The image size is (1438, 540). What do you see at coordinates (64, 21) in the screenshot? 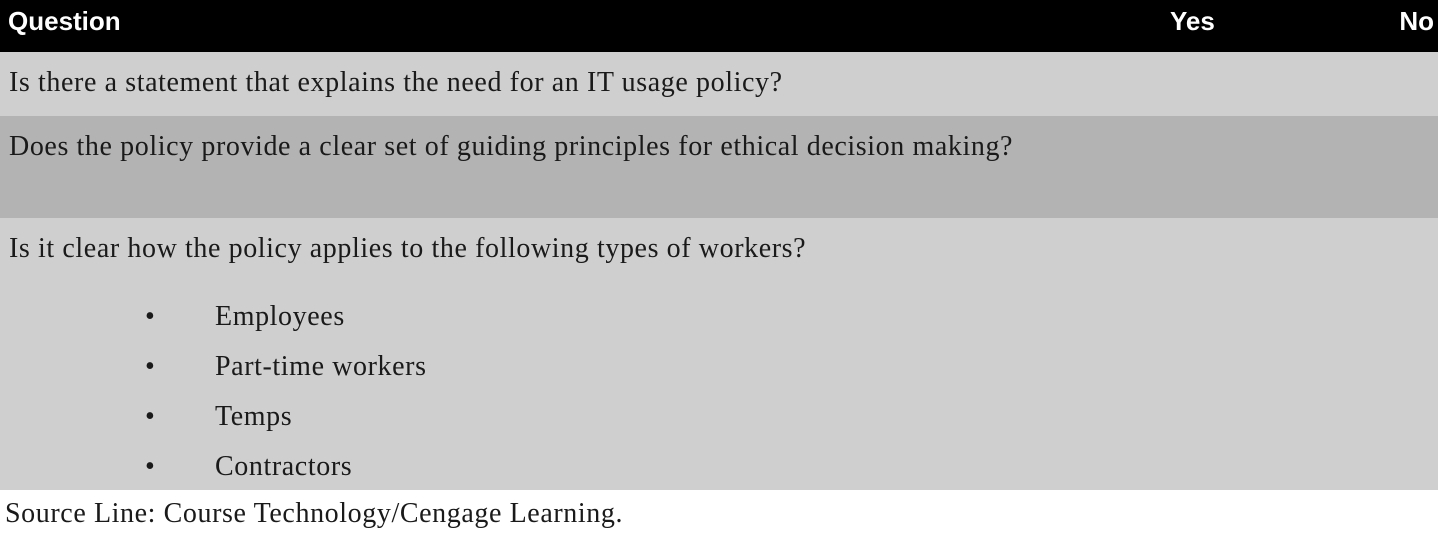
I see `column-header-question: Question` at bounding box center [64, 21].